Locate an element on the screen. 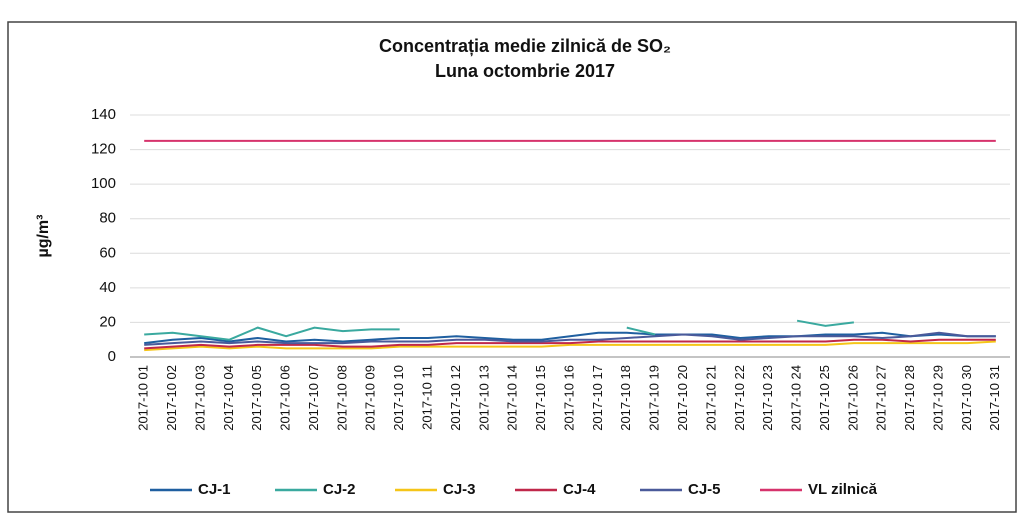  x-tick-label: 2017-10 19 is located at coordinates (654, 398).